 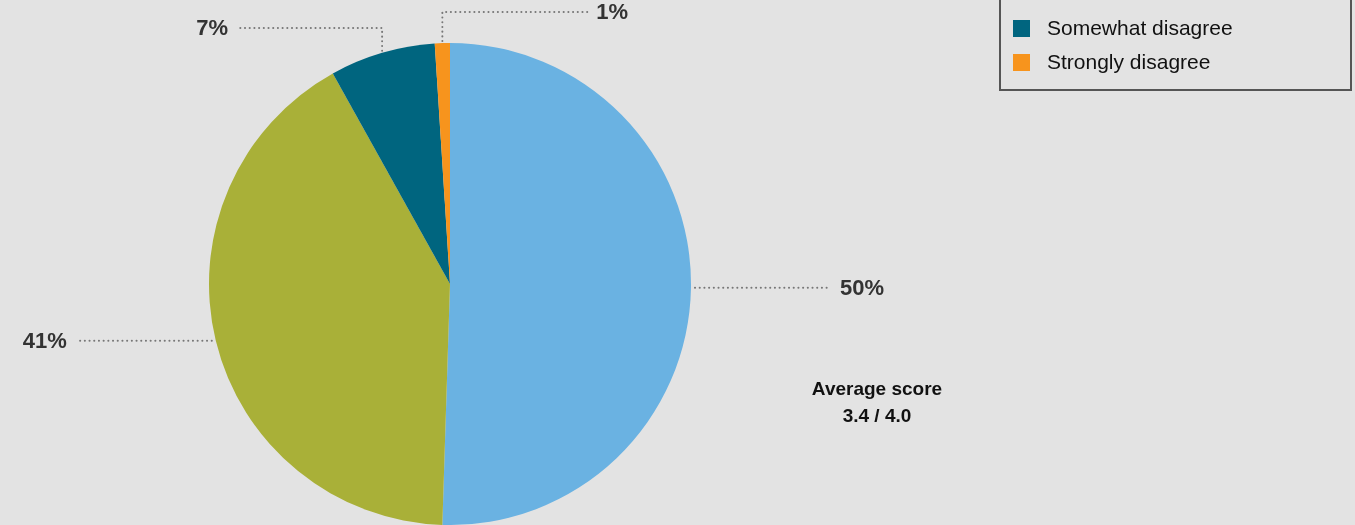 I want to click on legend-label: Strongly disagree, so click(x=1129, y=62).